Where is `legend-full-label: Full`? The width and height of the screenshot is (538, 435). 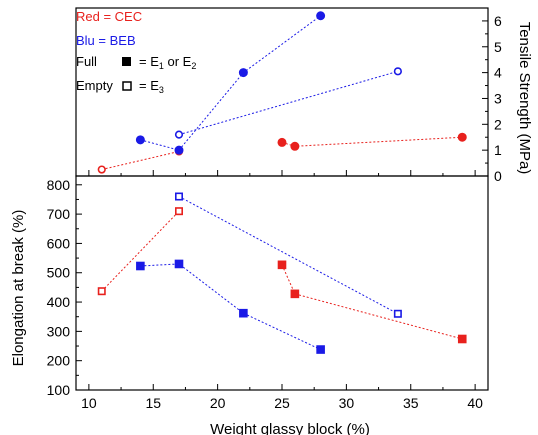 legend-full-label: Full is located at coordinates (86, 61).